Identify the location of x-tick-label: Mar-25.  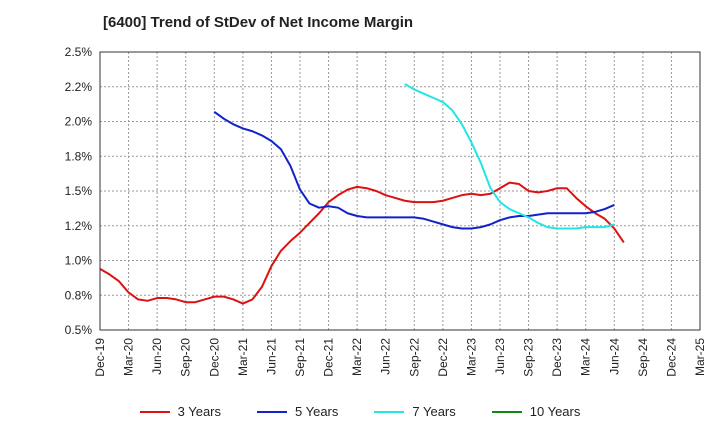
(700, 357).